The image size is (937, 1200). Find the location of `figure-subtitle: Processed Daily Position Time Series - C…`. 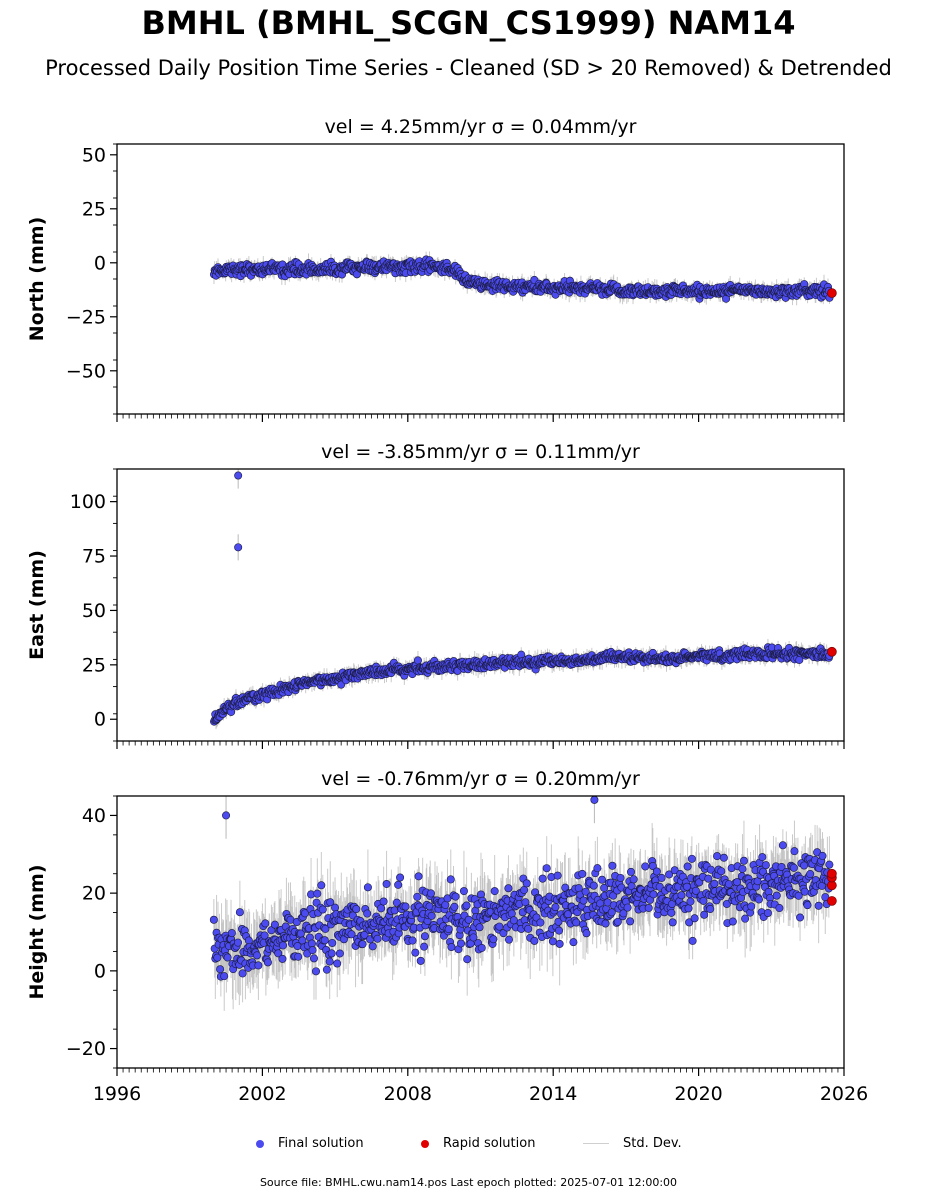

figure-subtitle: Processed Daily Position Time Series - C… is located at coordinates (468, 68).